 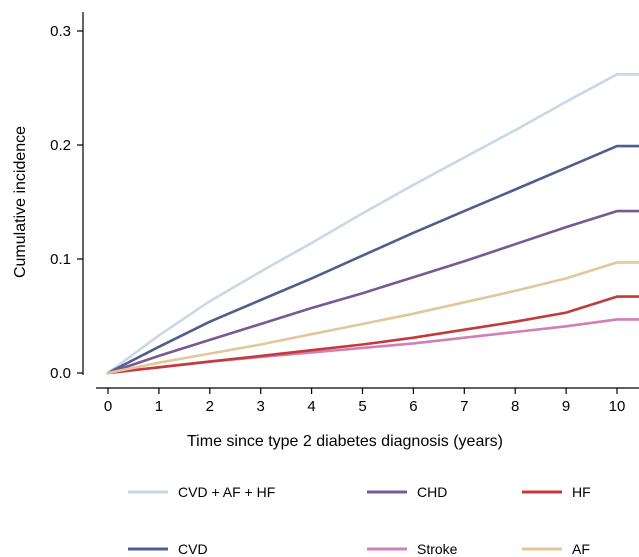 I want to click on legend-label-hf: HF, so click(x=581, y=492).